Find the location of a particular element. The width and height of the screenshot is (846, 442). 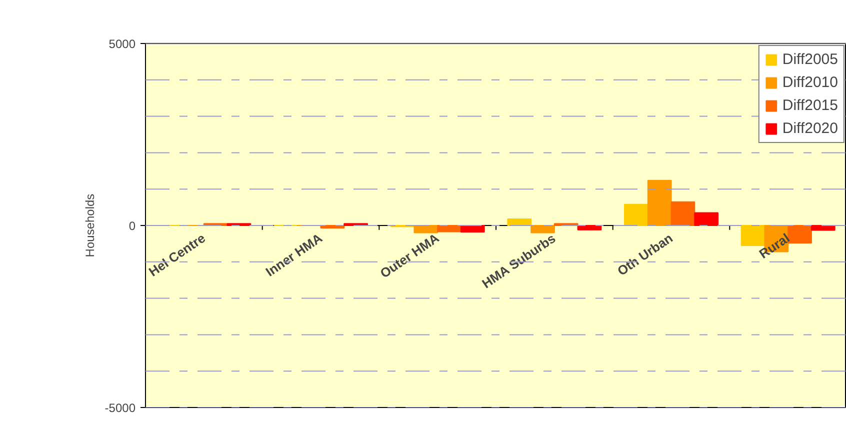

y-axis-title: Households is located at coordinates (89, 226).